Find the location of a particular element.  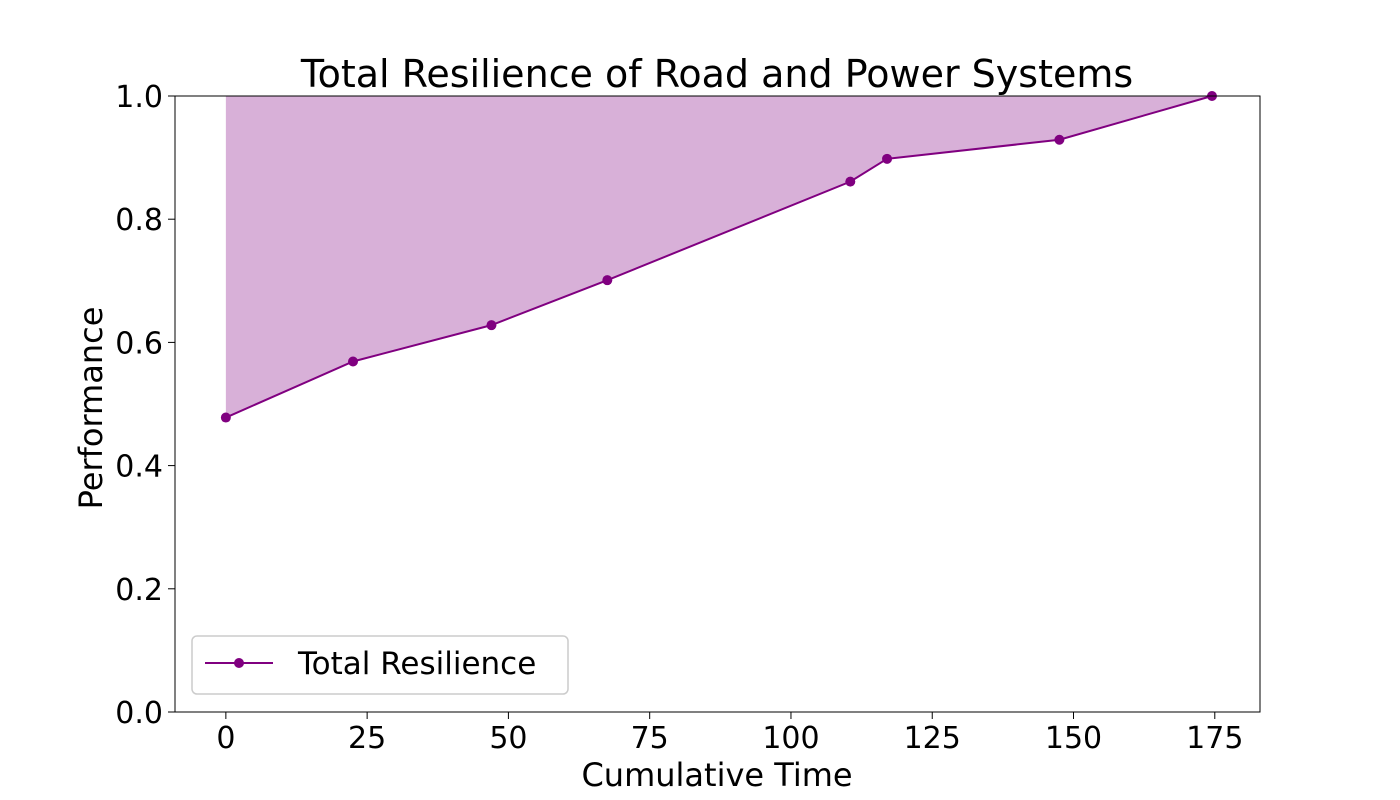

y-tick-label: 1.0 is located at coordinates (139, 97).